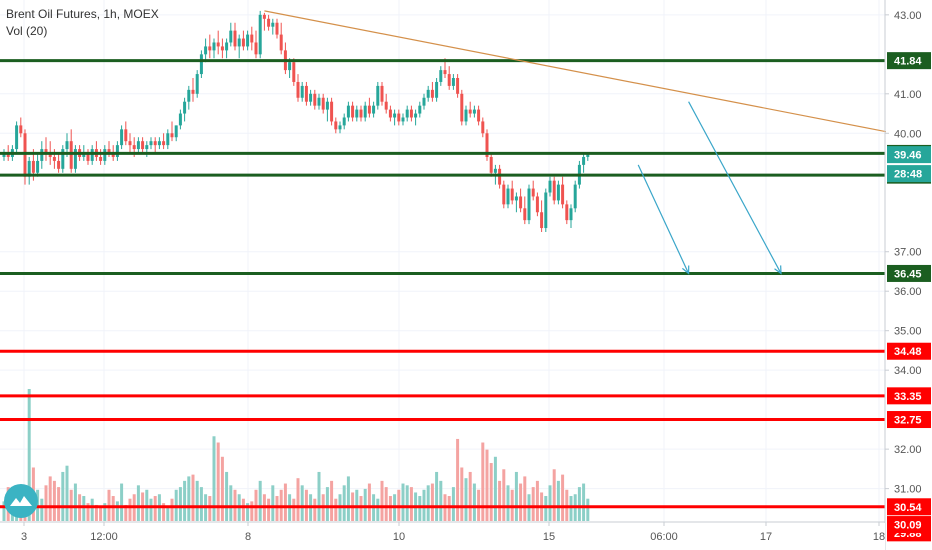 Image resolution: width=932 pixels, height=550 pixels. What do you see at coordinates (908, 421) in the screenshot?
I see `price-badge-32.75: 32.75` at bounding box center [908, 421].